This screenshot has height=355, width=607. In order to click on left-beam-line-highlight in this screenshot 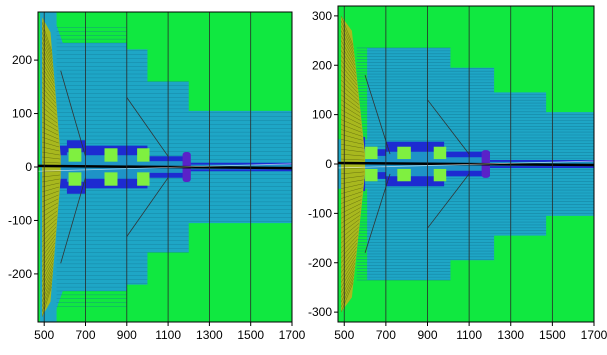, I will do `click(165, 167)`.